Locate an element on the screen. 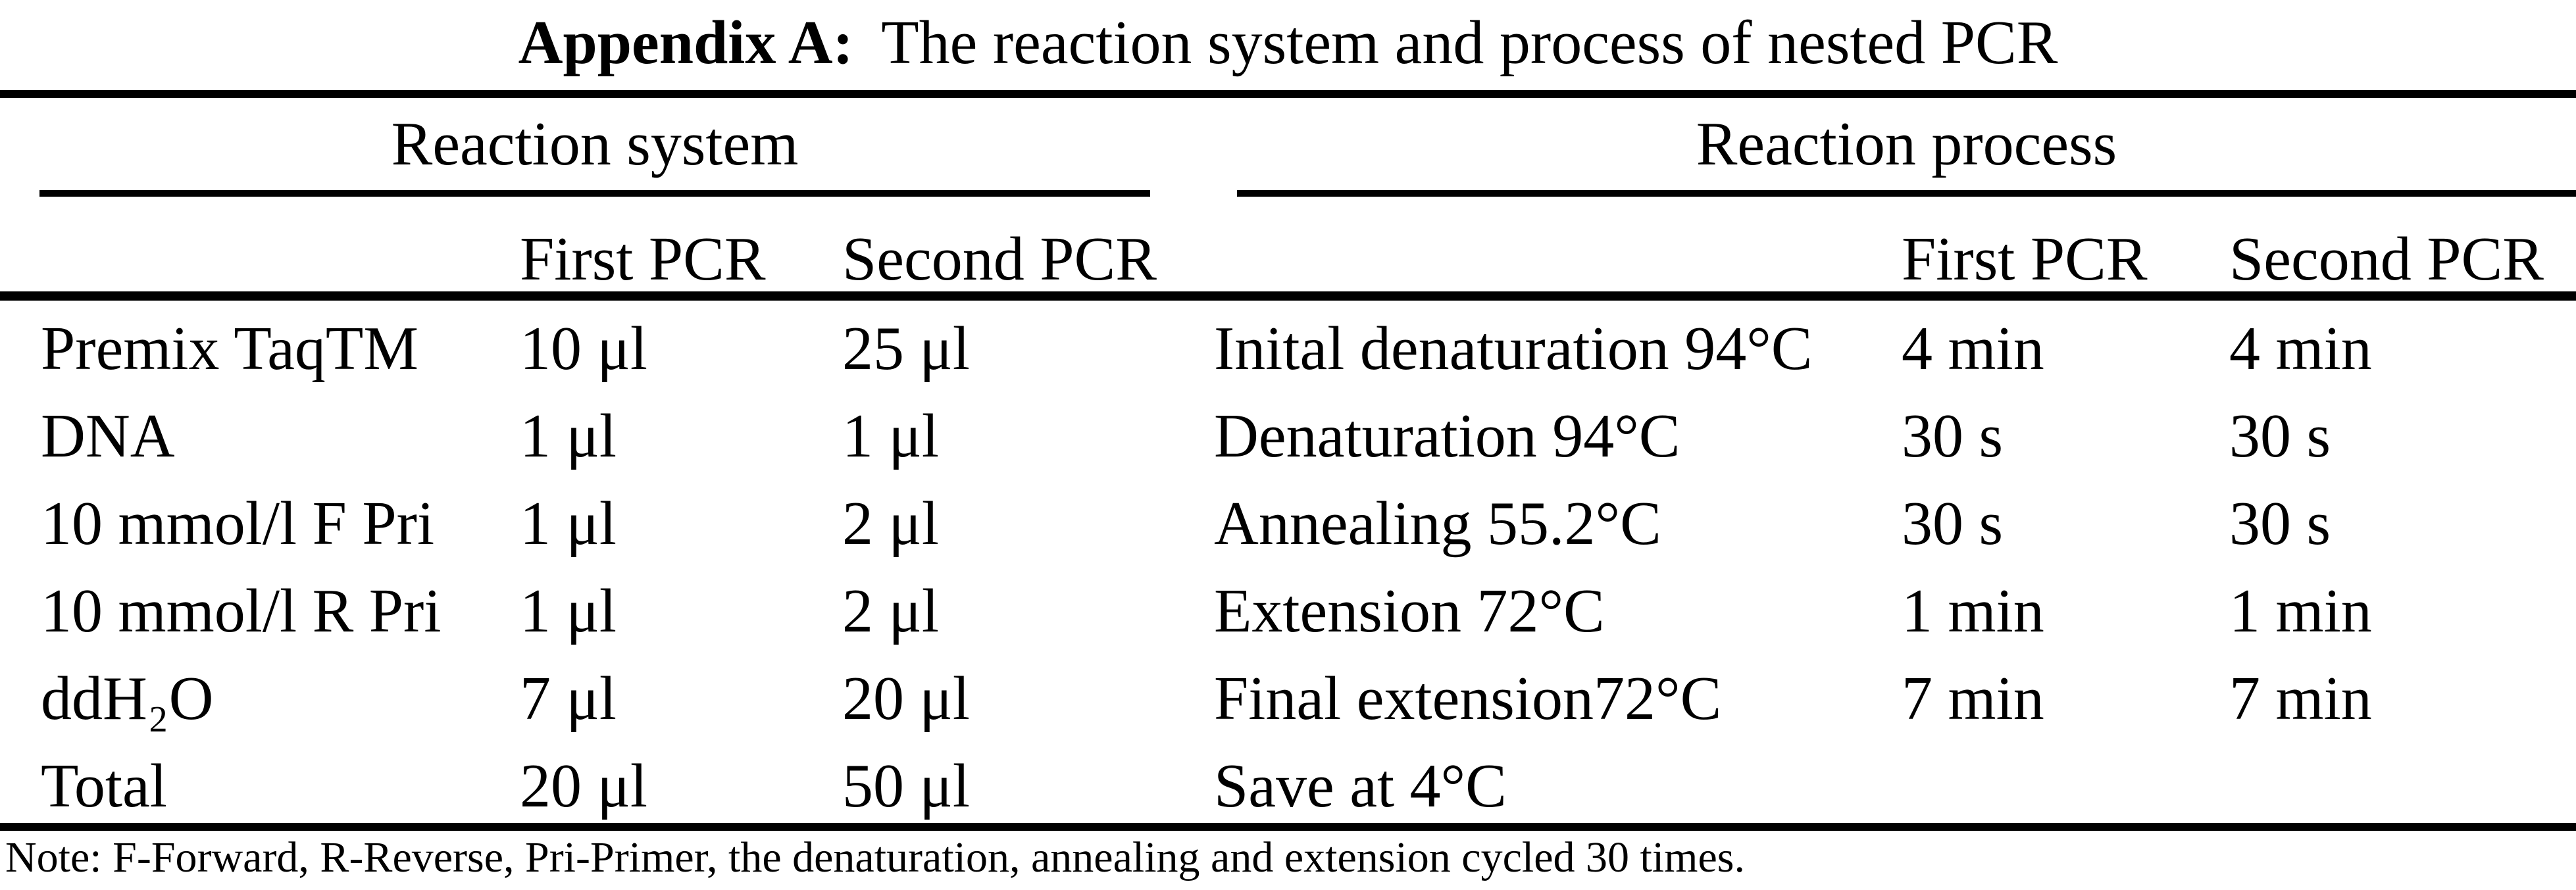 The width and height of the screenshot is (2576, 890). cell-reagent: 10 mmol/l F Pri is located at coordinates (238, 523).